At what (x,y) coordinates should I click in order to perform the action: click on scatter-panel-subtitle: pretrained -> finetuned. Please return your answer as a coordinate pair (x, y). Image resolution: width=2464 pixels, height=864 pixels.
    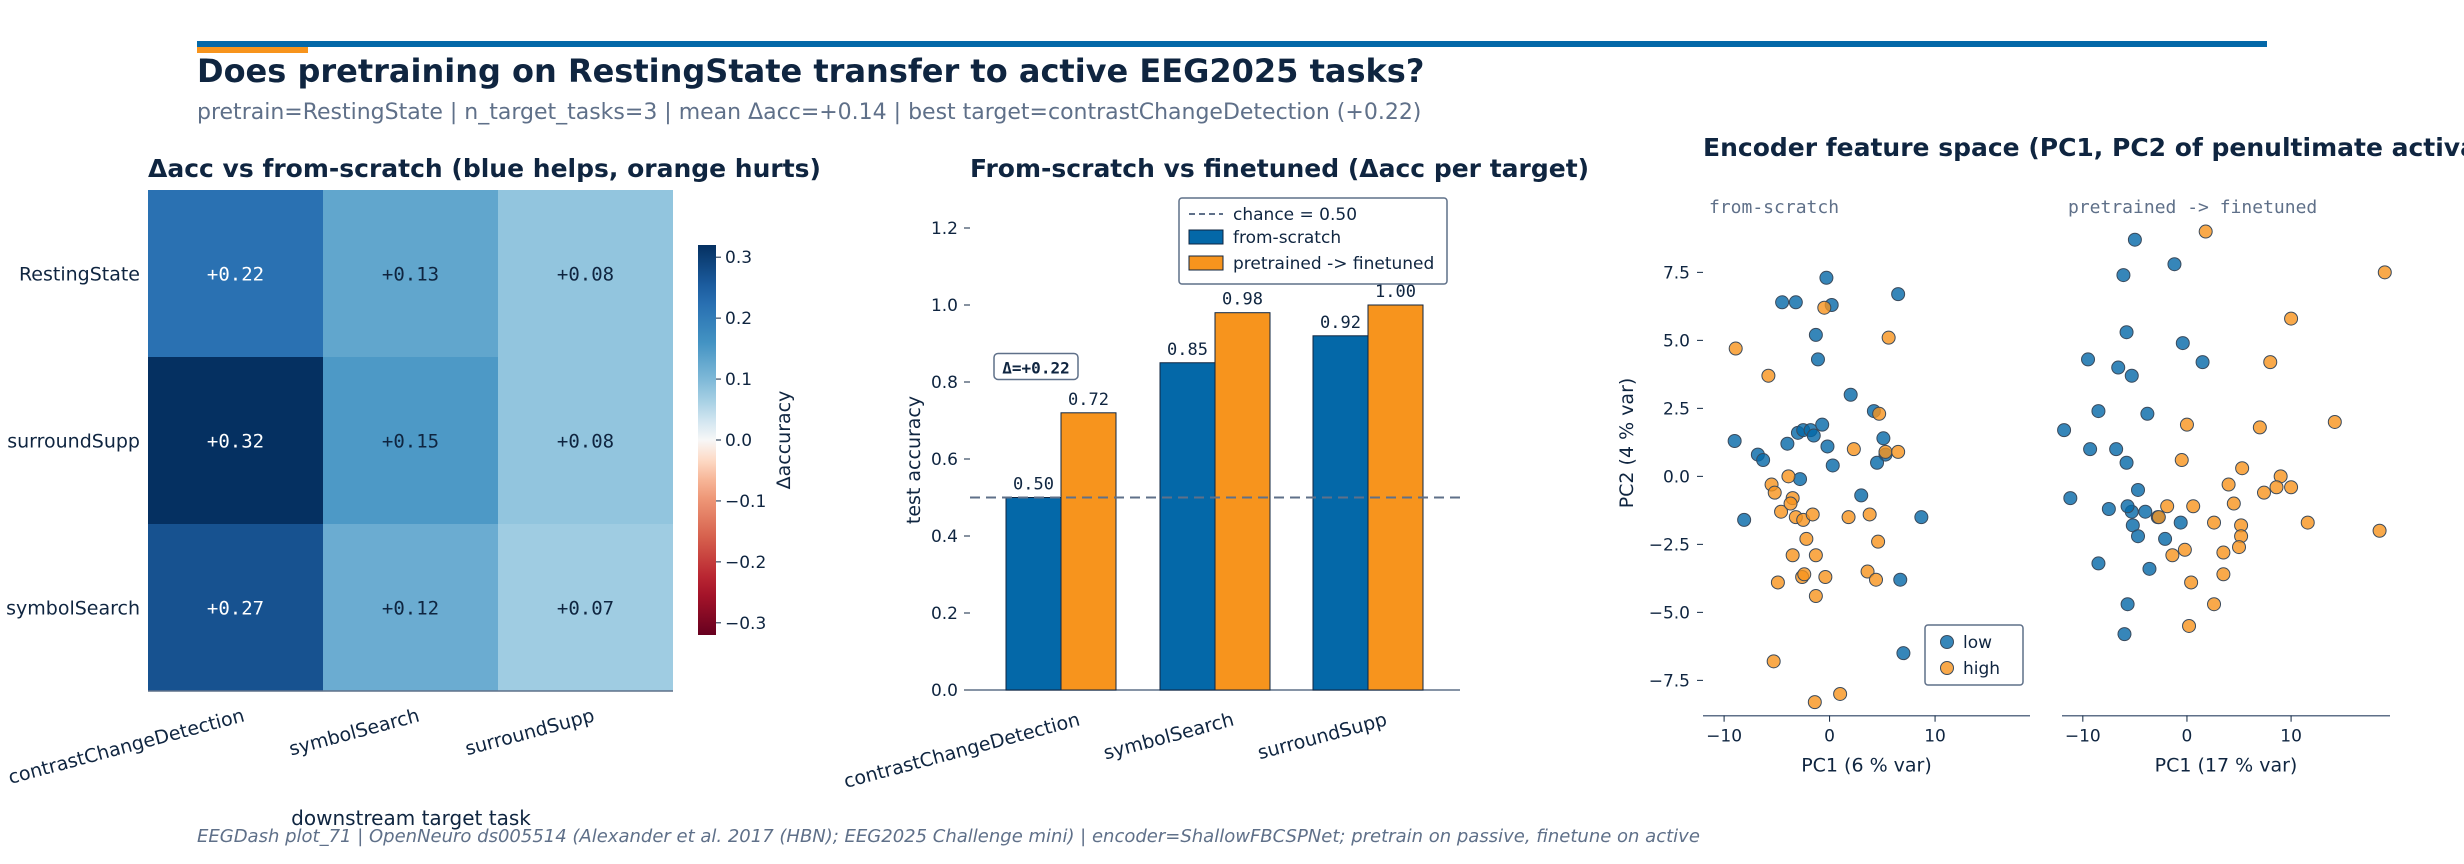
    Looking at the image, I should click on (2192, 207).